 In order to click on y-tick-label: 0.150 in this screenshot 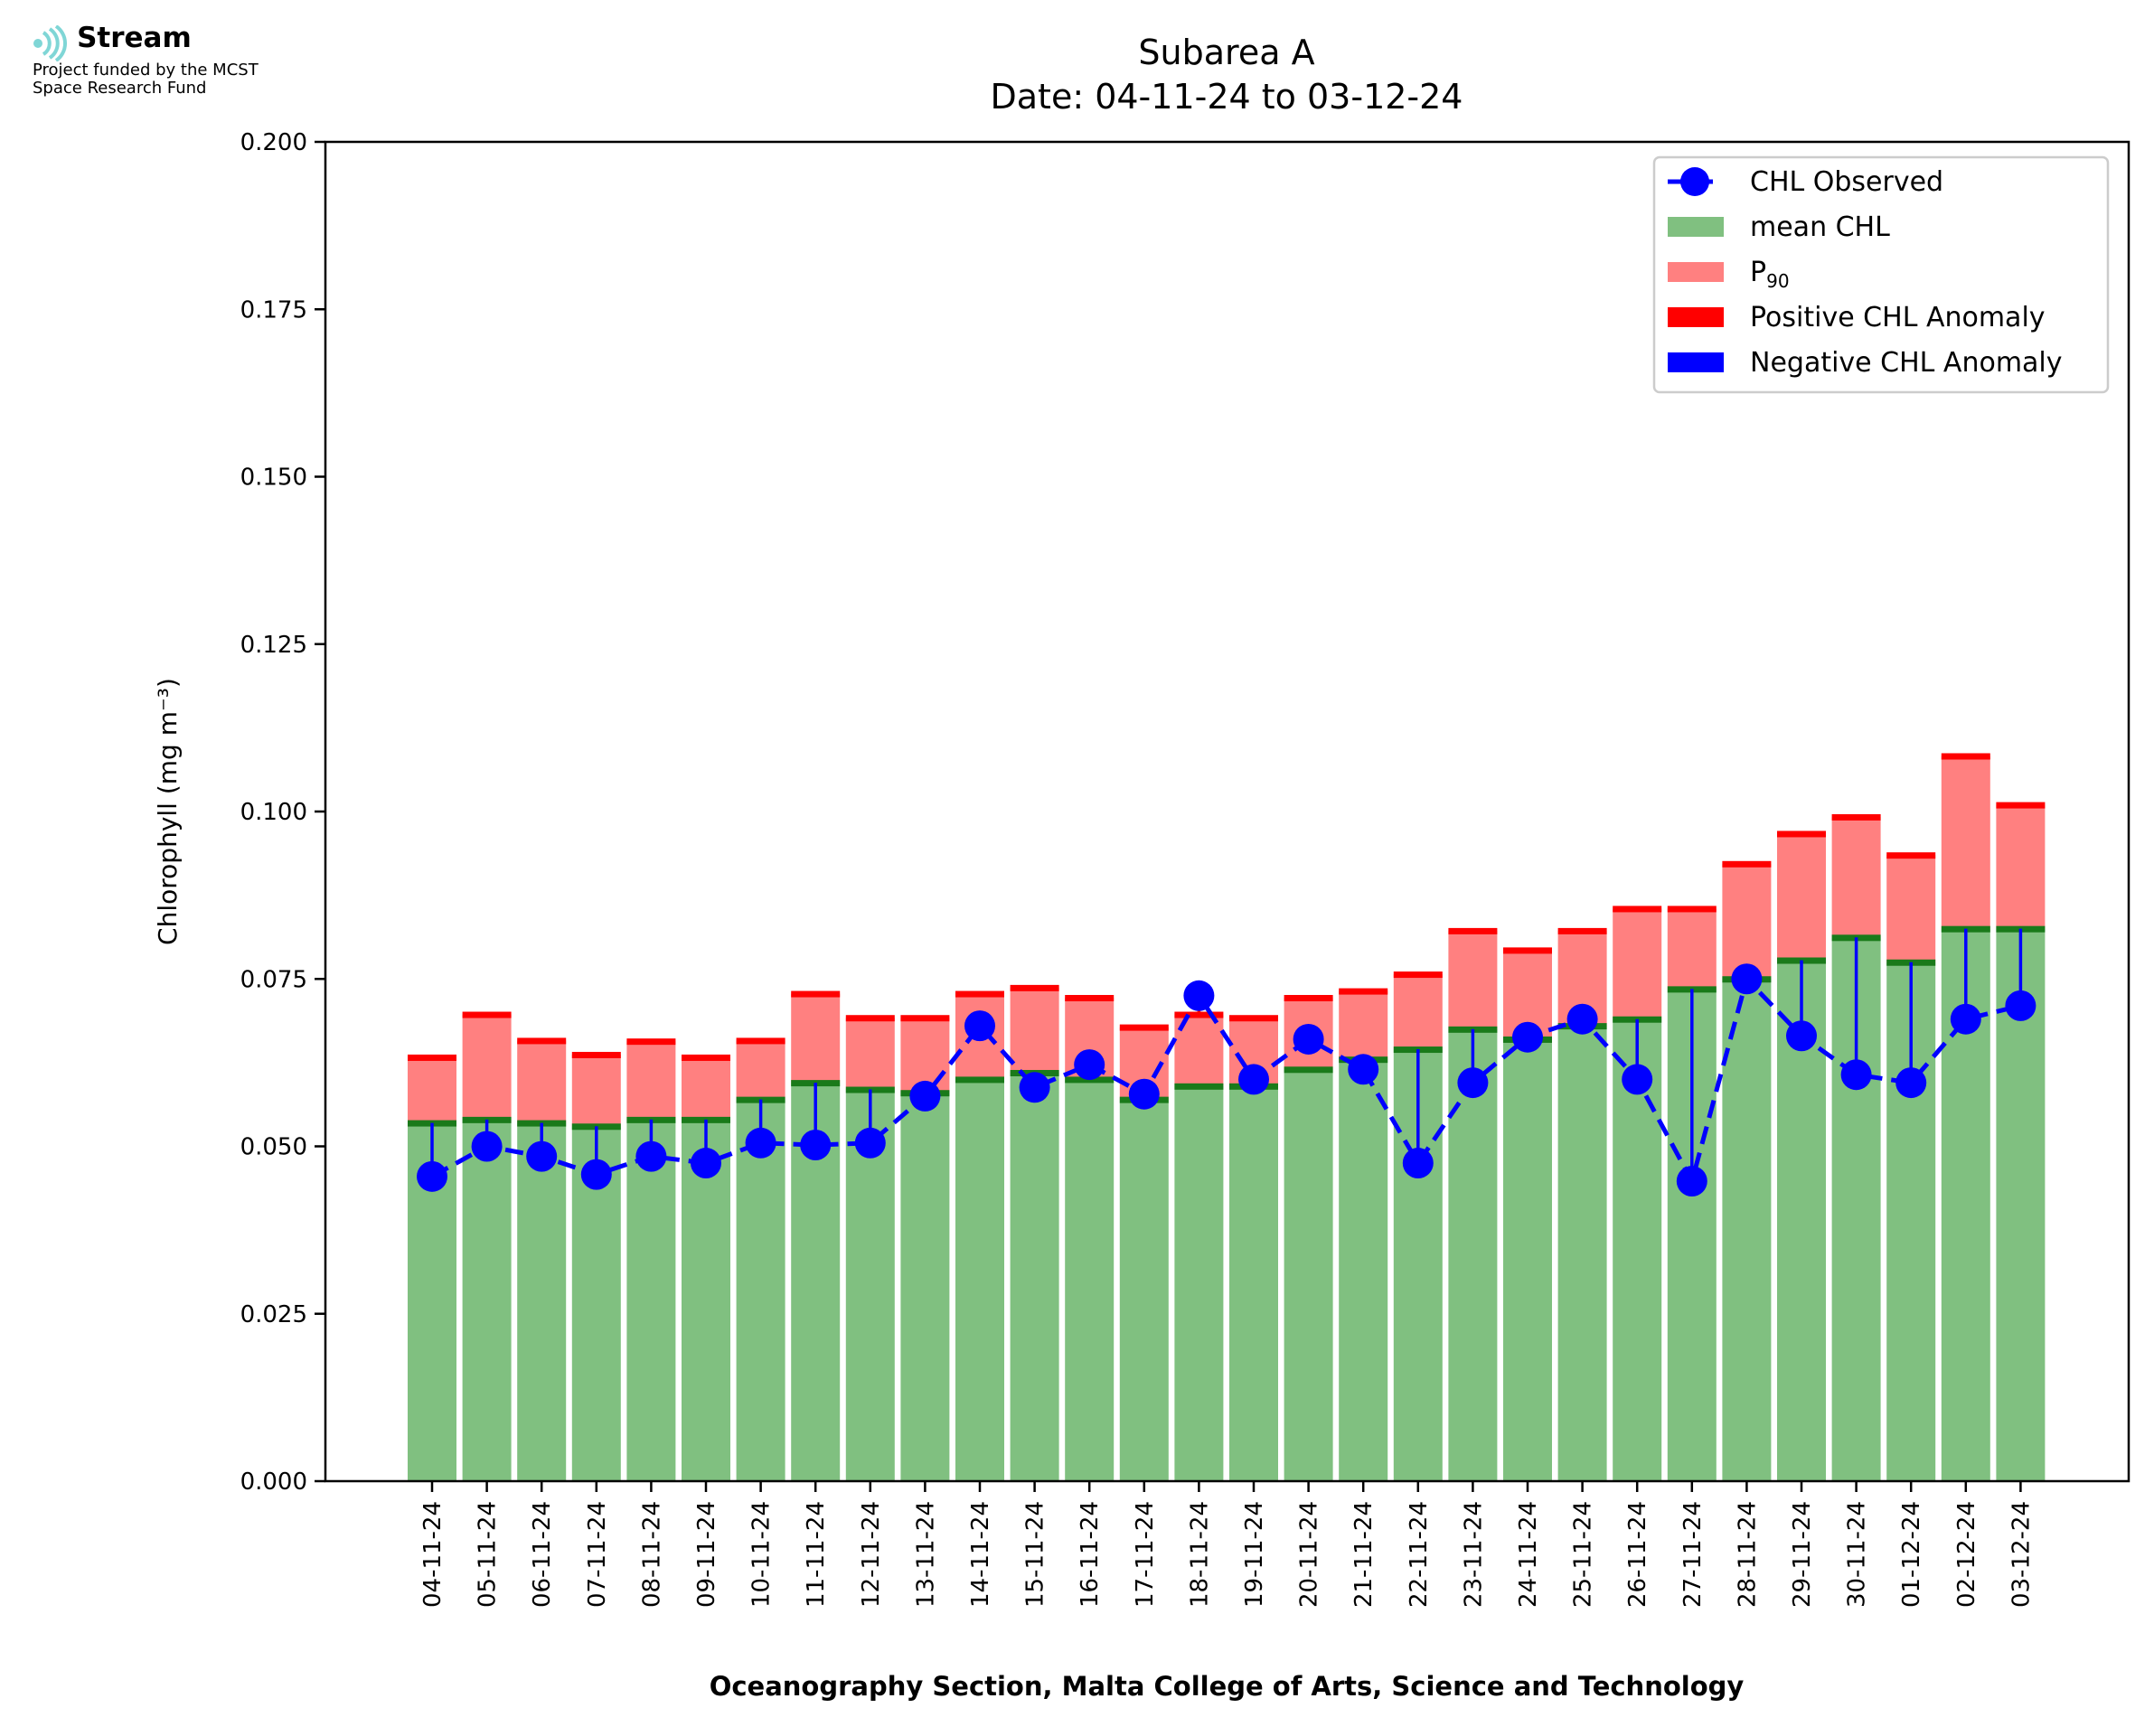, I will do `click(273, 478)`.